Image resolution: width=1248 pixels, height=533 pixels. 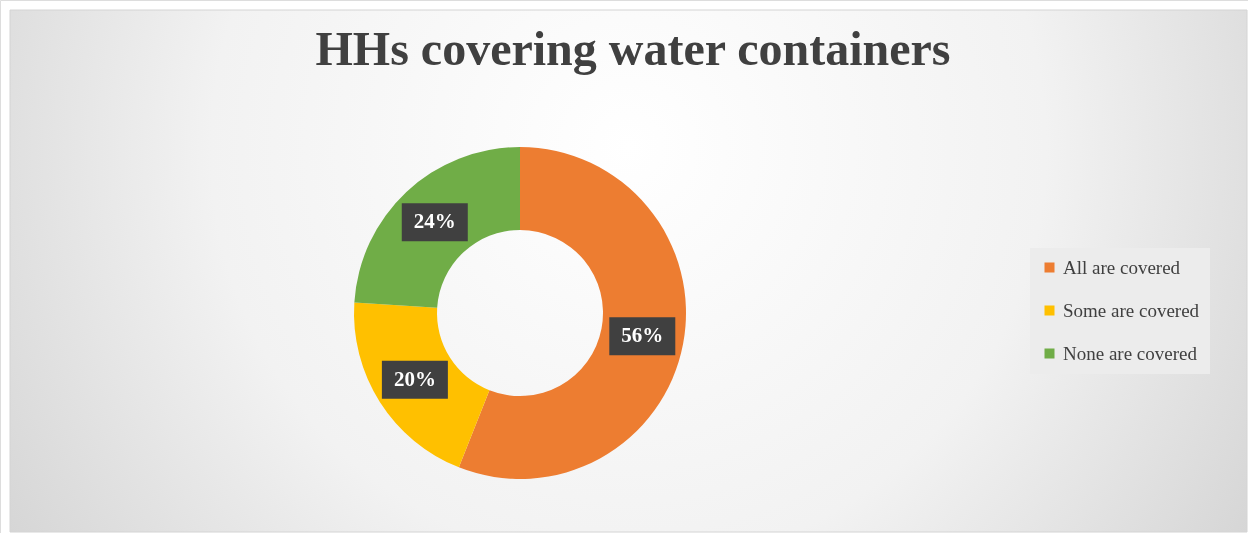 What do you see at coordinates (633, 48) in the screenshot?
I see `chart-title: HHs covering water containers` at bounding box center [633, 48].